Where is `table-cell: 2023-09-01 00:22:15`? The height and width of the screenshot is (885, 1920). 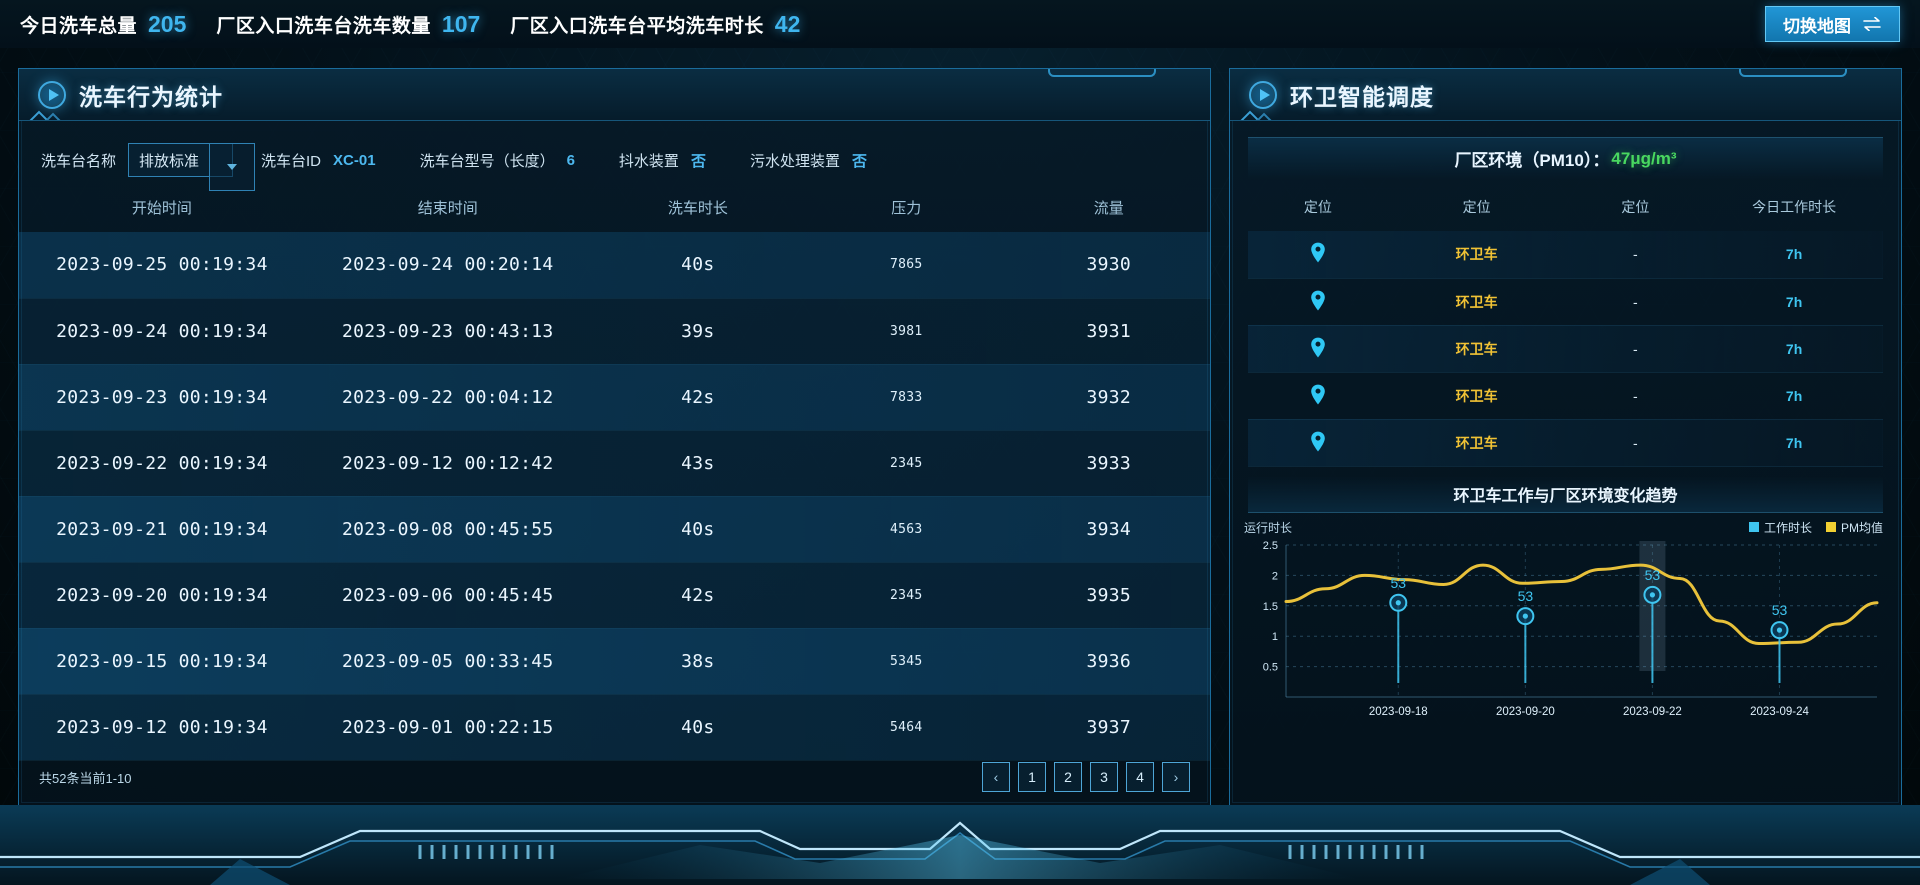 table-cell: 2023-09-01 00:22:15 is located at coordinates (447, 727).